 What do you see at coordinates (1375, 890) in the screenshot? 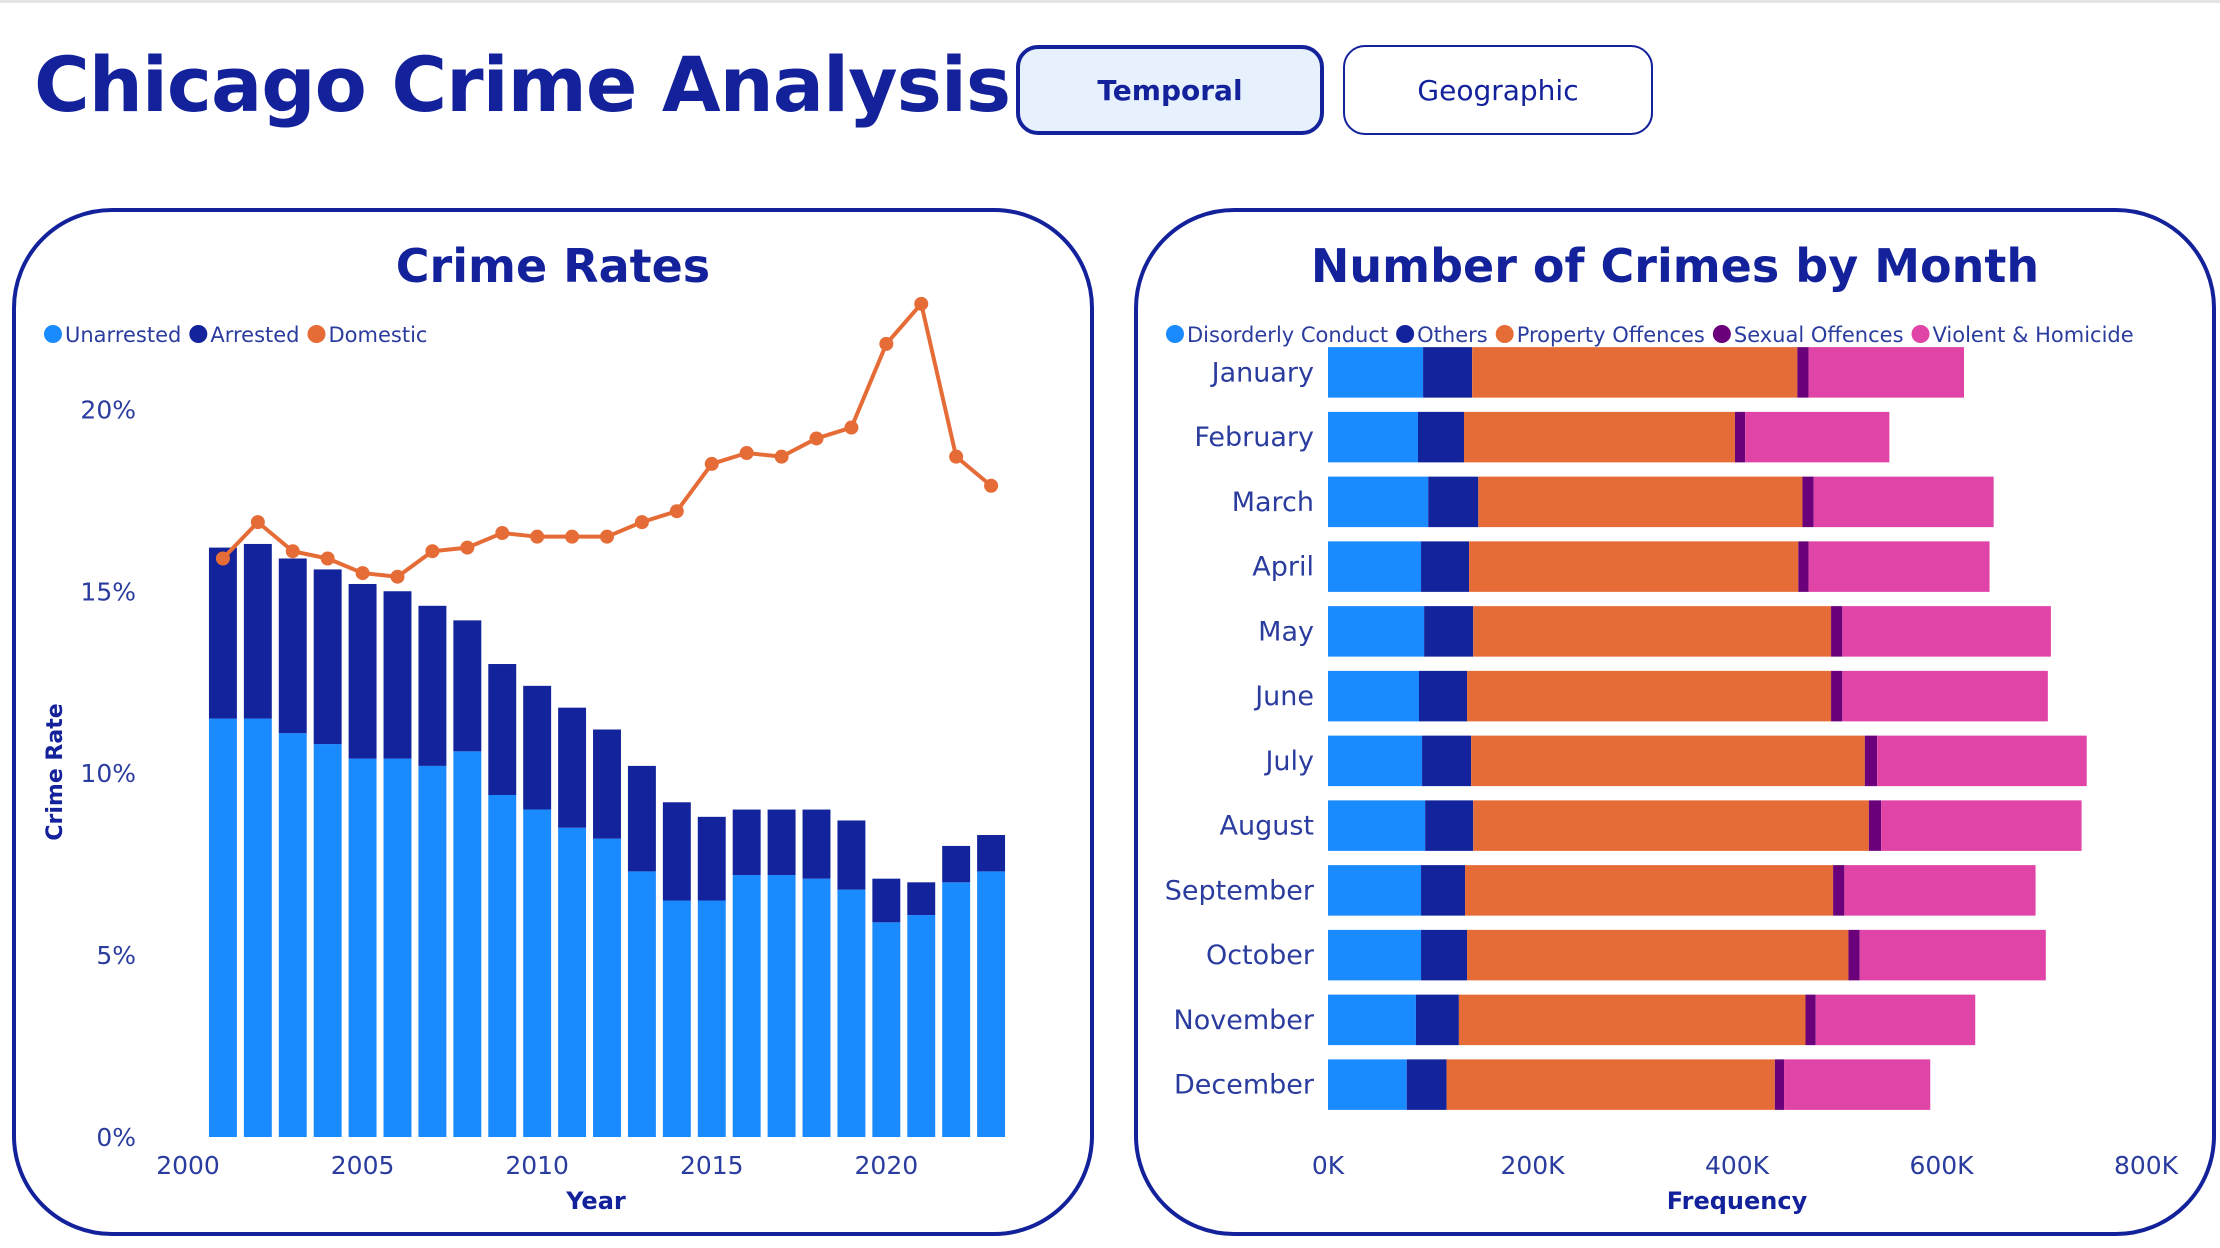
I see `bar-disorderly-conduct-september` at bounding box center [1375, 890].